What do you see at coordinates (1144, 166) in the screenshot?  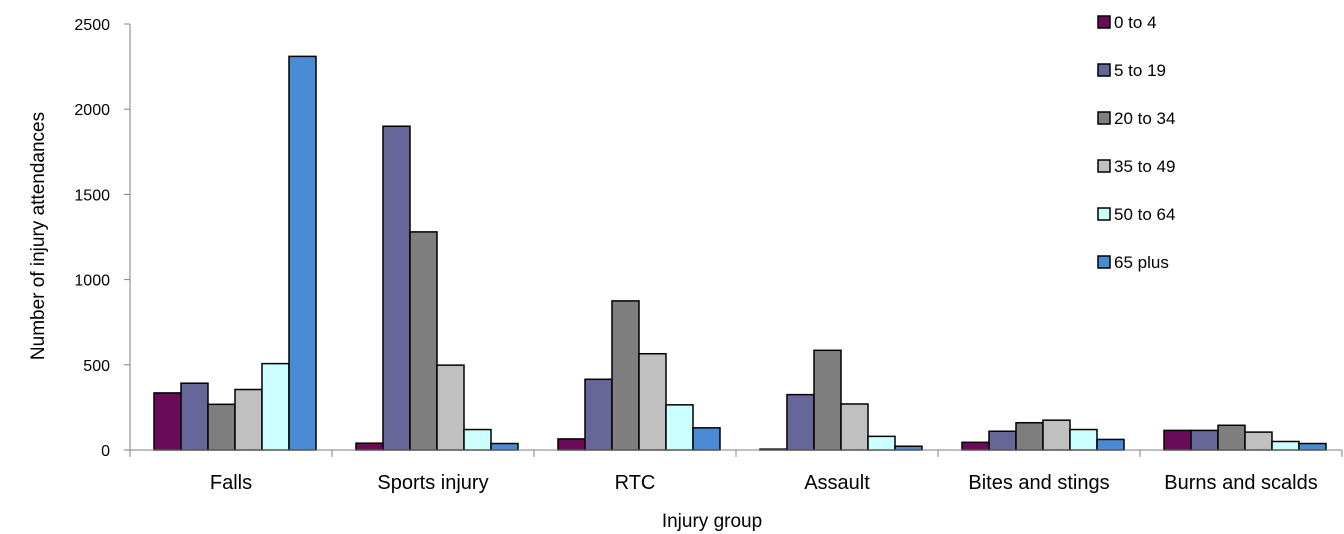 I see `legend-label: 35 to 49` at bounding box center [1144, 166].